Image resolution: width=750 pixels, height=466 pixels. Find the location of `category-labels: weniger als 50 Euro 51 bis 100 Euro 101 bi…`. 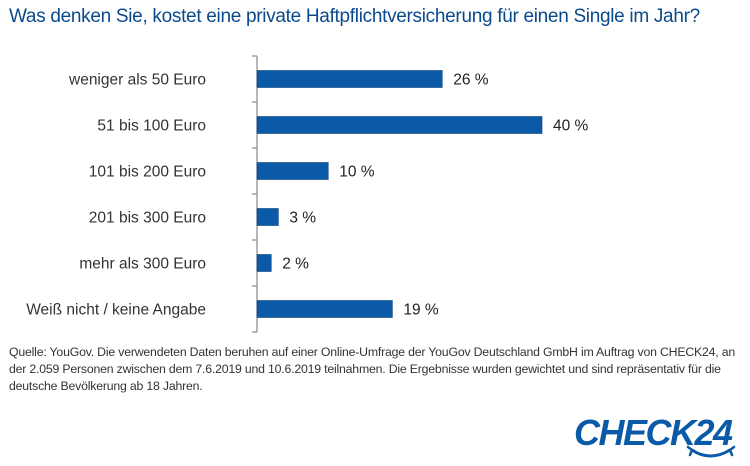

category-labels: weniger als 50 Euro 51 bis 100 Euro 101 bi… is located at coordinates (116, 195).